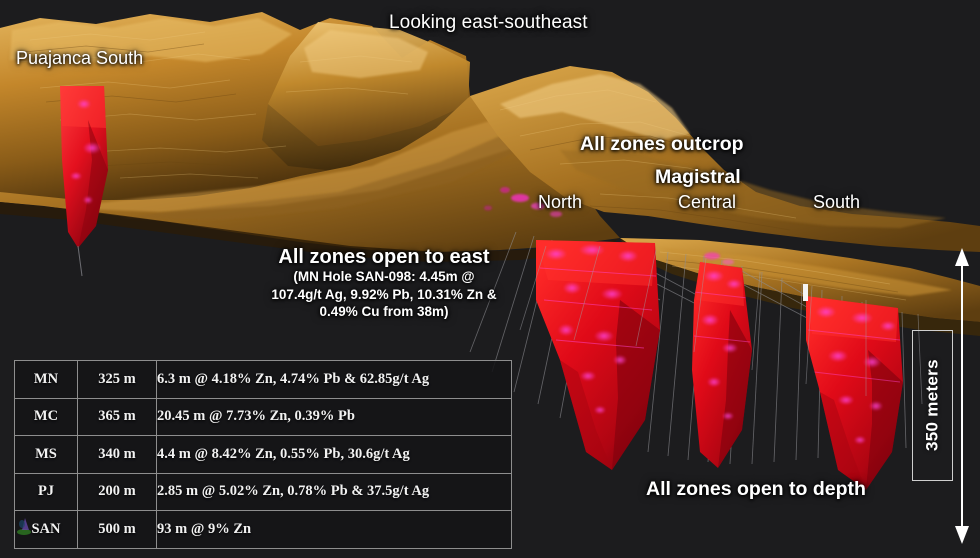 The height and width of the screenshot is (558, 980). I want to click on scale-bar: 350 meters, so click(940, 396).